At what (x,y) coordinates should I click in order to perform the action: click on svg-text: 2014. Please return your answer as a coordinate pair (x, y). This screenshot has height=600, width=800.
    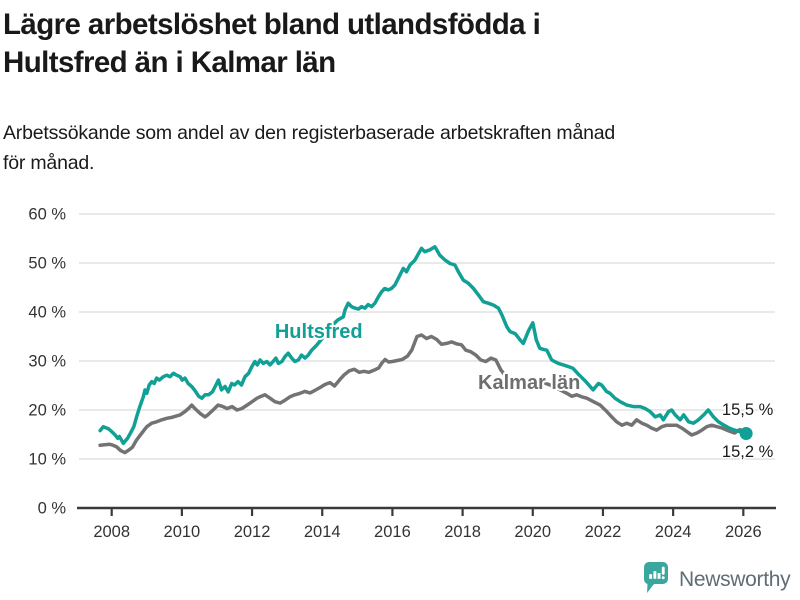
    Looking at the image, I should click on (322, 532).